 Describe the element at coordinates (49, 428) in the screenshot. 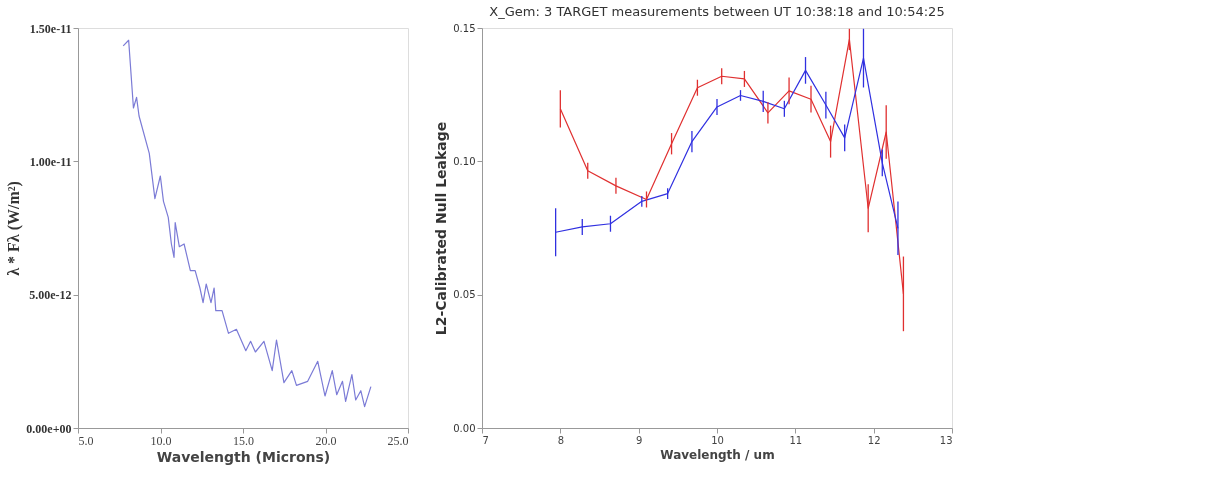

I see `y-tick-label: 0.00e+00` at that location.